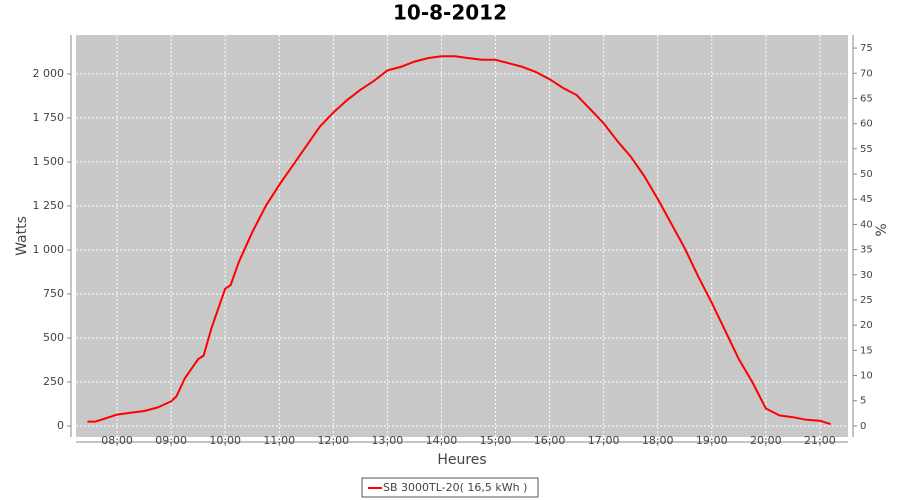 The image size is (900, 500). Describe the element at coordinates (882, 229) in the screenshot. I see `y2-axis-title: %` at that location.